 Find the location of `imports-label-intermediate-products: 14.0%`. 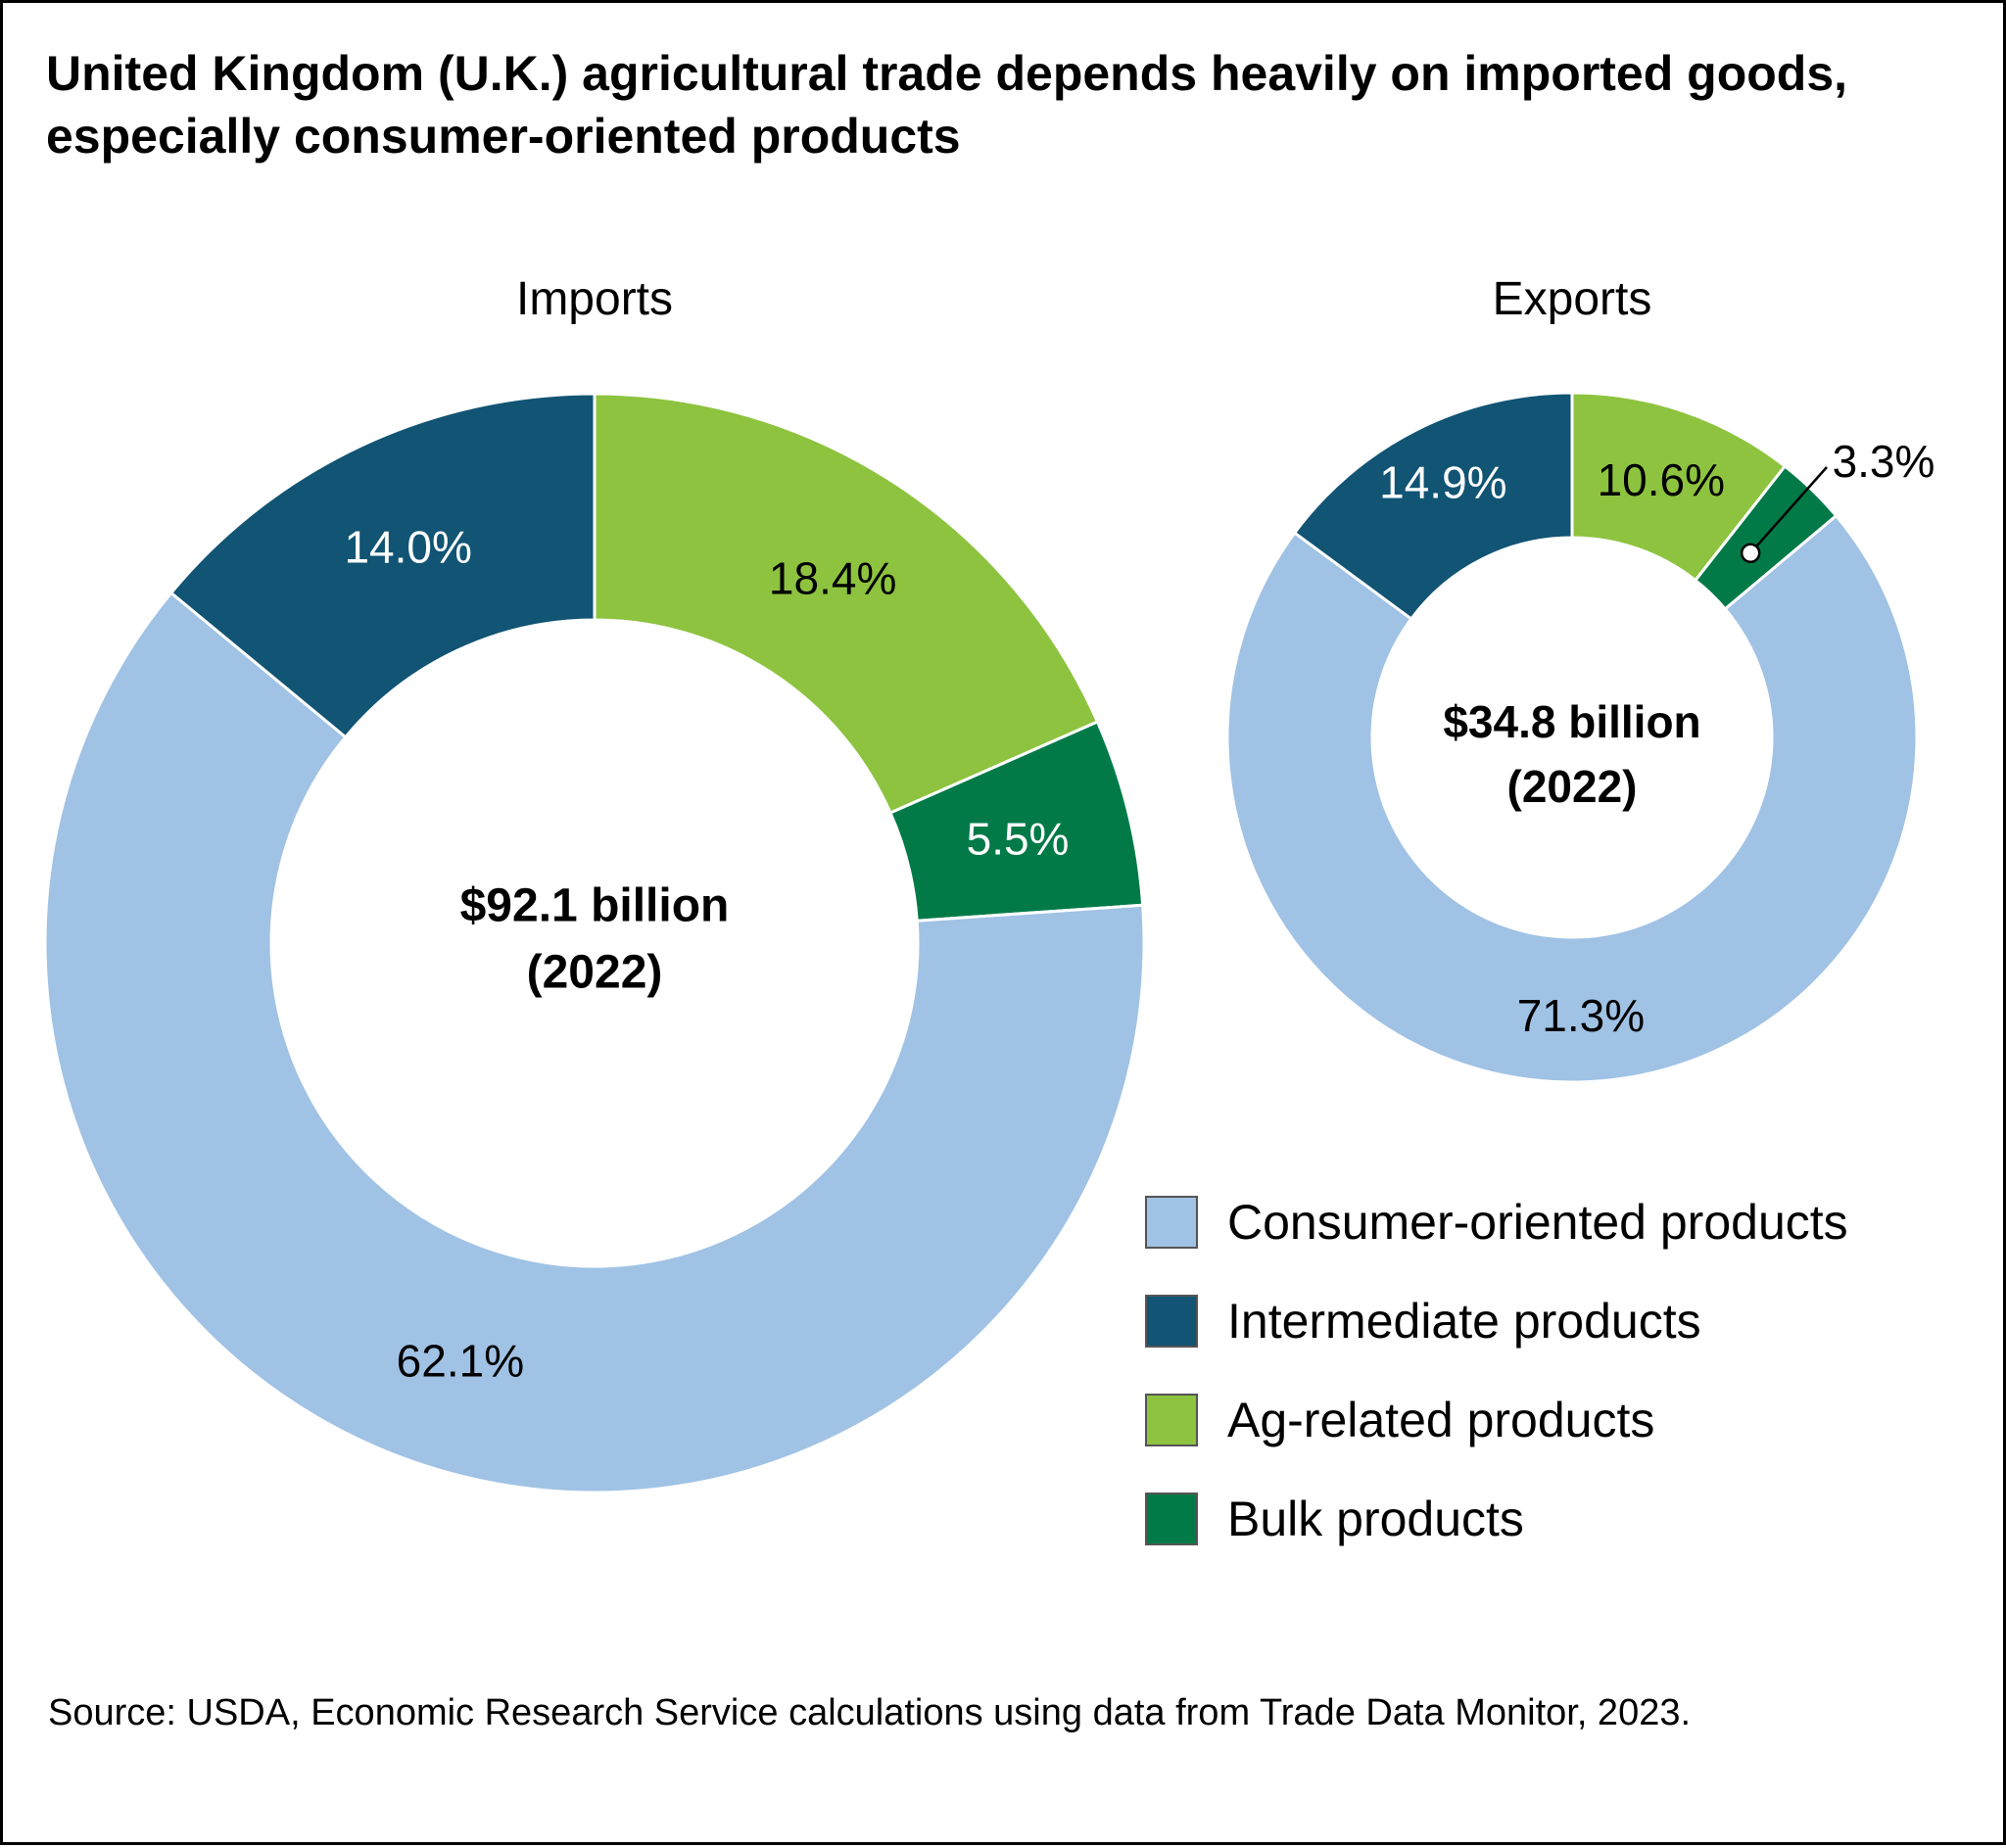

imports-label-intermediate-products: 14.0% is located at coordinates (407, 547).